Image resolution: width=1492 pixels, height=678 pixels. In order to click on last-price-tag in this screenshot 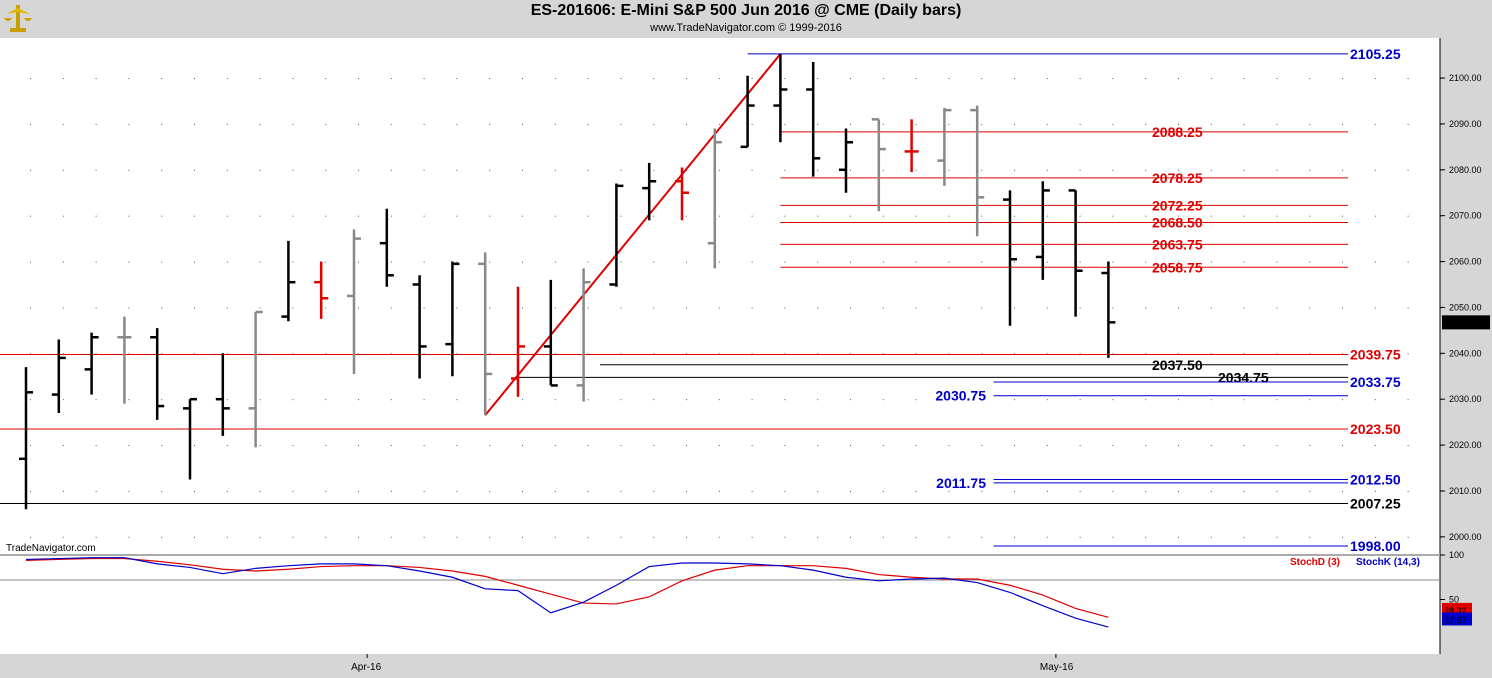, I will do `click(1466, 322)`.